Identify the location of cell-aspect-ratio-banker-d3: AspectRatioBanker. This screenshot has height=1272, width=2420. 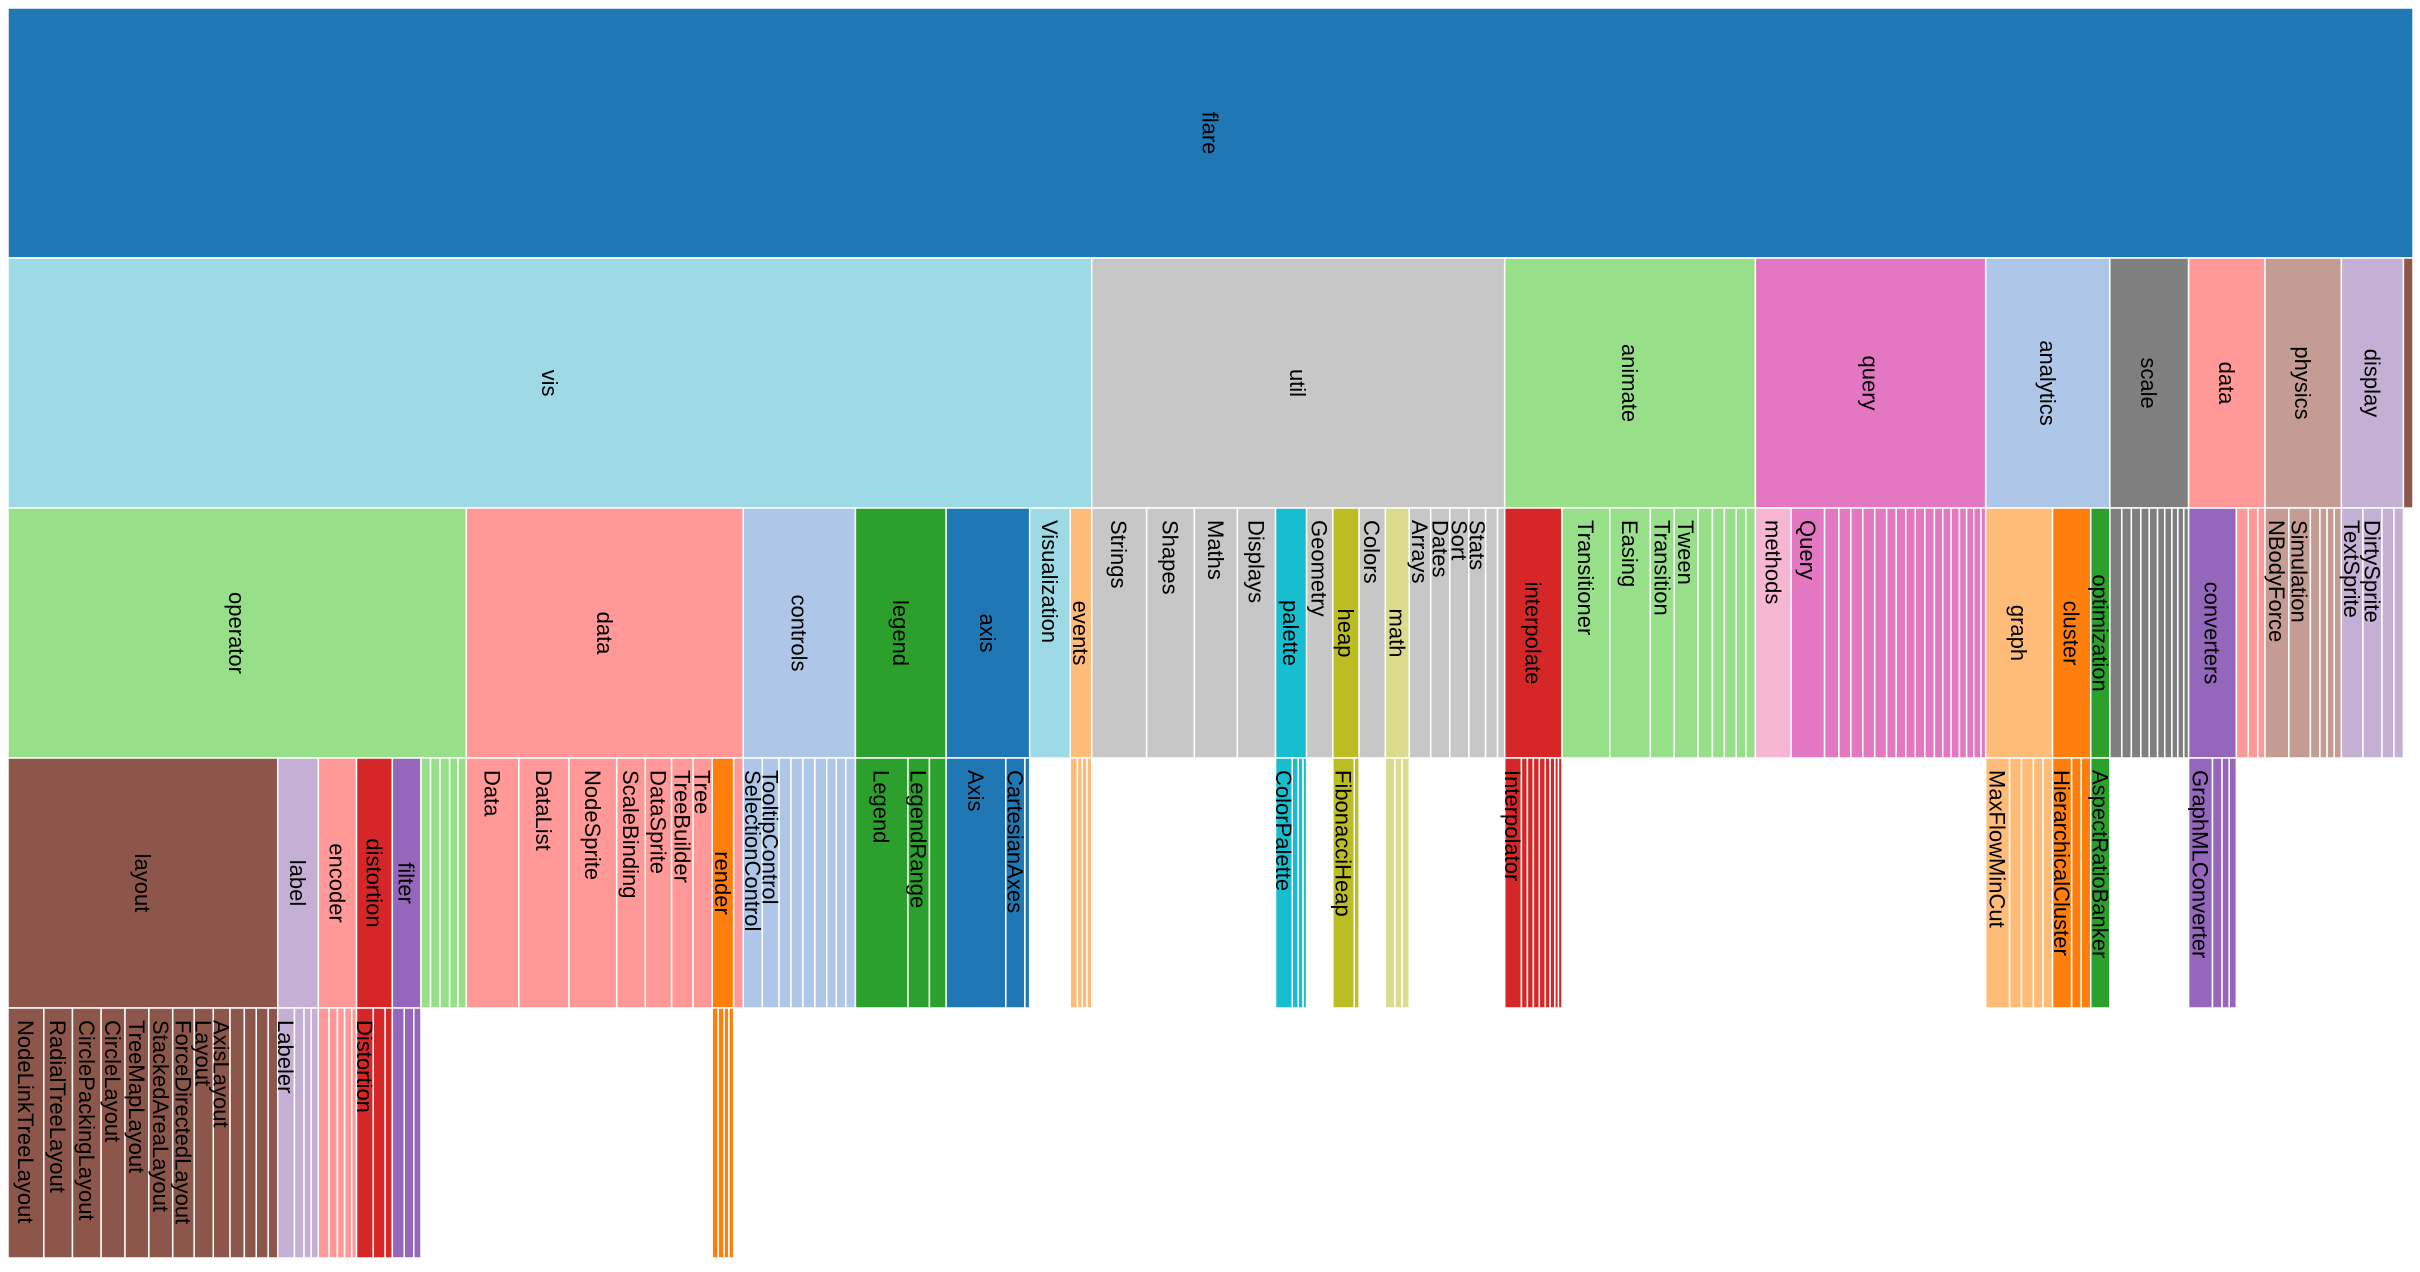
(2099, 883).